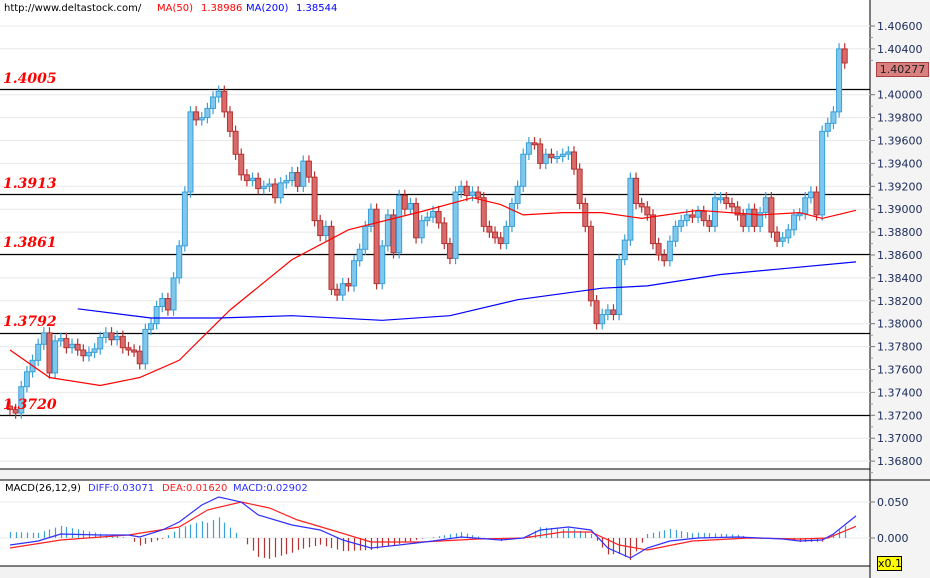  I want to click on ma200-line, so click(467, 291).